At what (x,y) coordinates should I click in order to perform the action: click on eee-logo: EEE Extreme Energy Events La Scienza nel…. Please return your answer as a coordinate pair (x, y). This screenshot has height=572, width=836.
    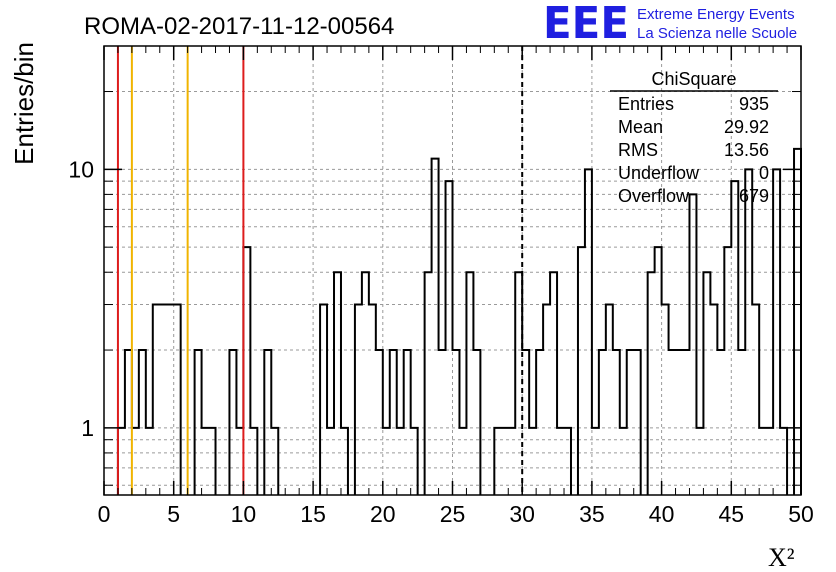
    Looking at the image, I should click on (670, 24).